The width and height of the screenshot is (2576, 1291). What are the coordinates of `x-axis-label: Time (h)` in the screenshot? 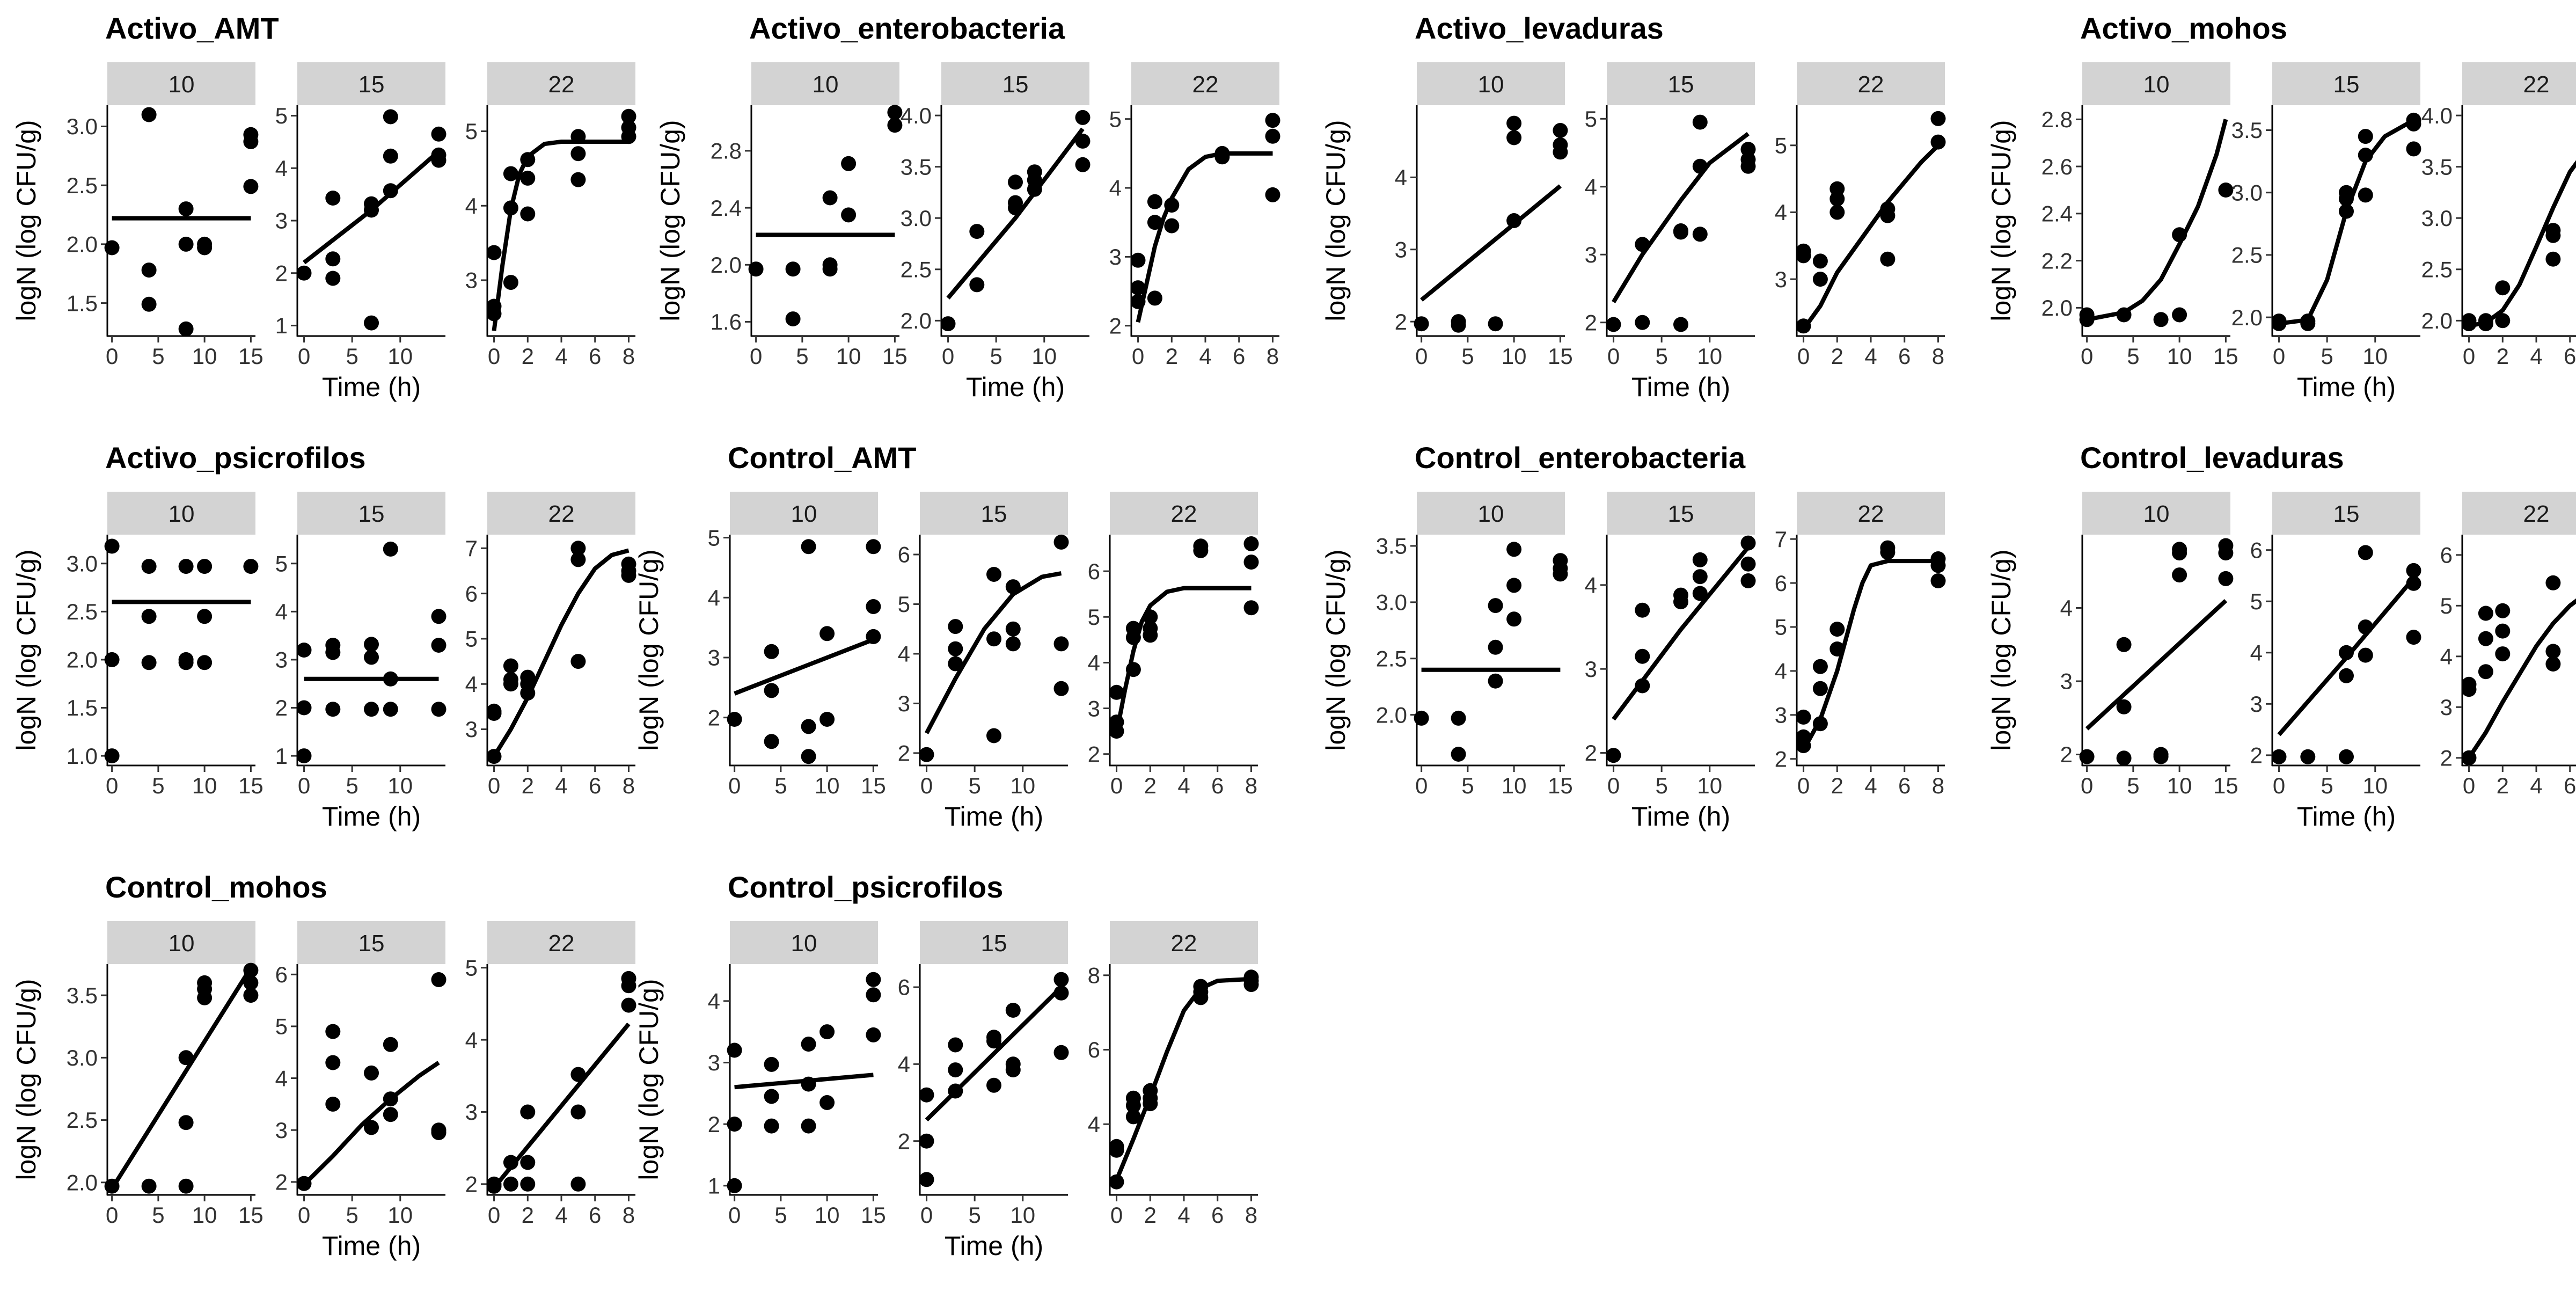 It's located at (2346, 816).